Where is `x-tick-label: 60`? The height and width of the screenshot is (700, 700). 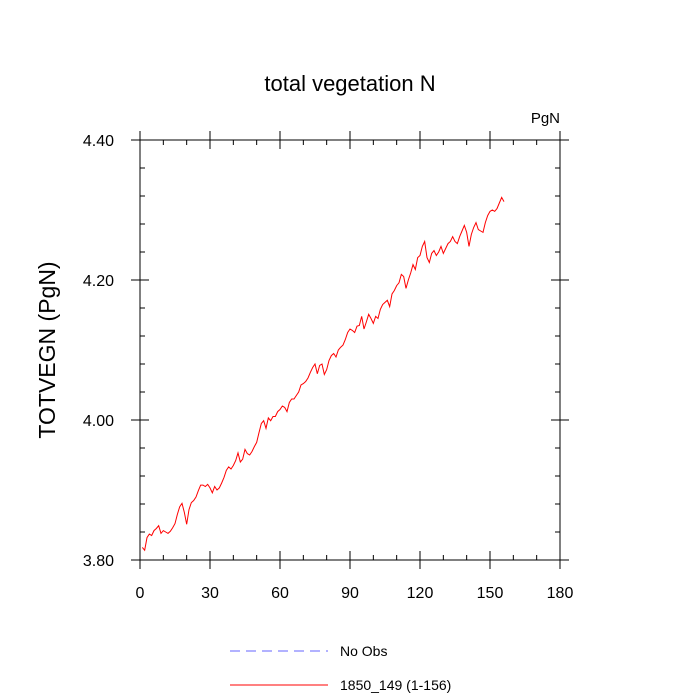
x-tick-label: 60 is located at coordinates (280, 593).